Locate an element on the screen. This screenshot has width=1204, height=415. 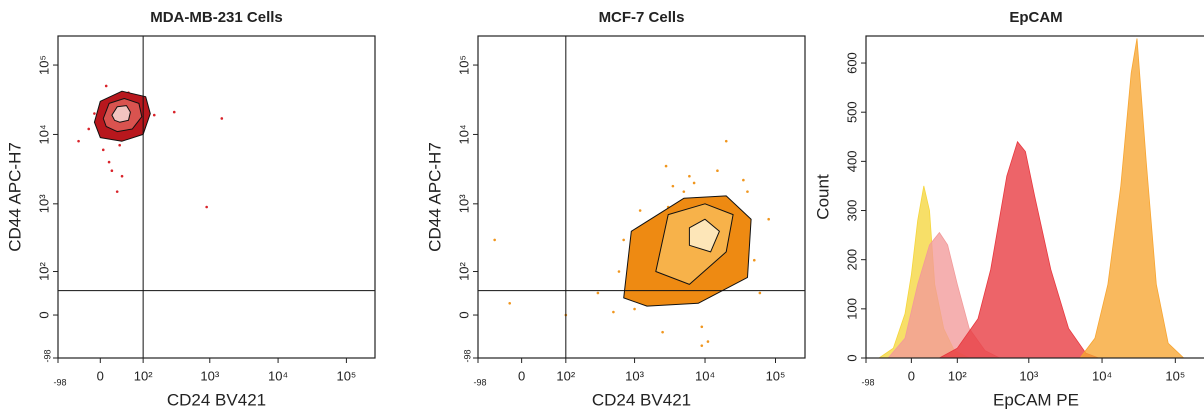
panel-title: MDA-MB-231 Cells is located at coordinates (216, 17).